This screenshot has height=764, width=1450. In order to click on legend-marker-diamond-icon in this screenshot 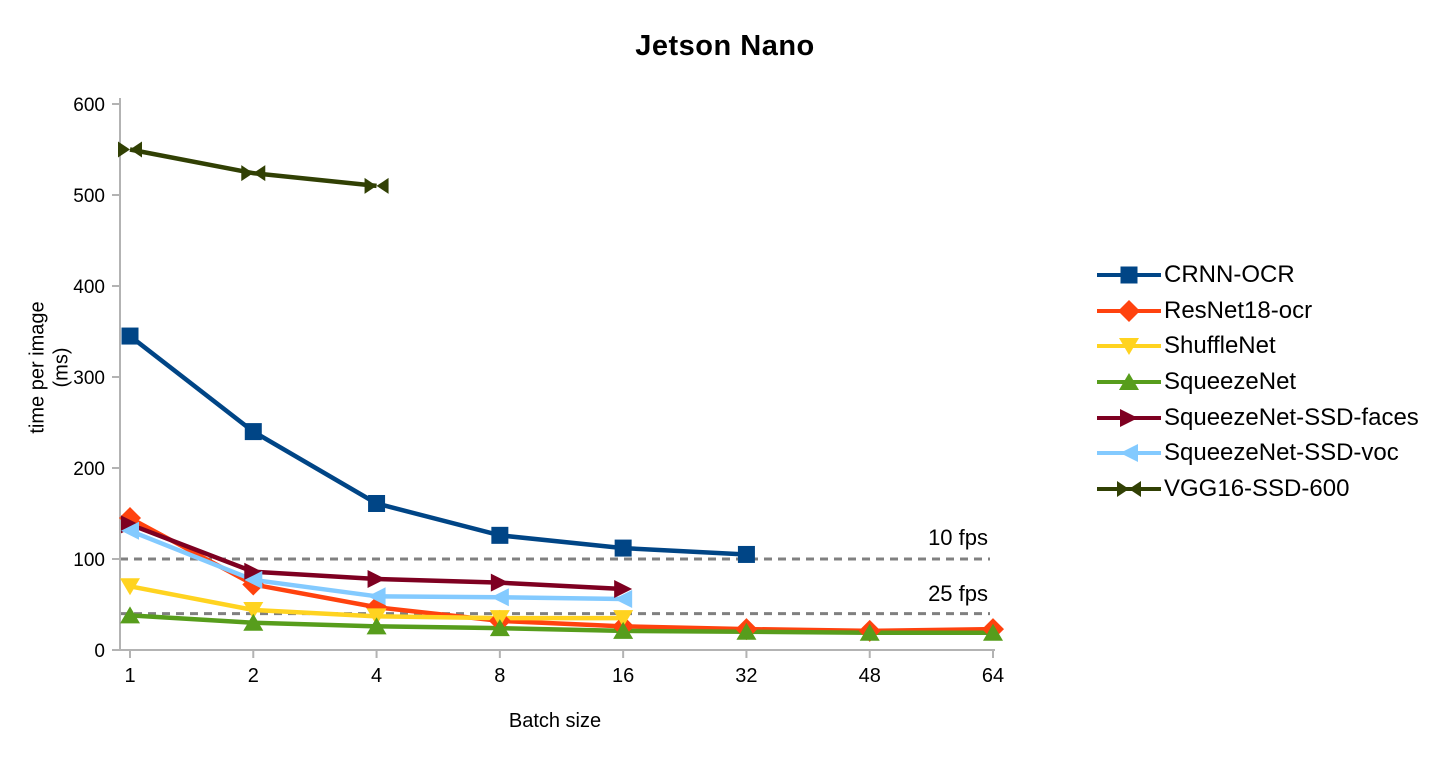, I will do `click(1129, 310)`.